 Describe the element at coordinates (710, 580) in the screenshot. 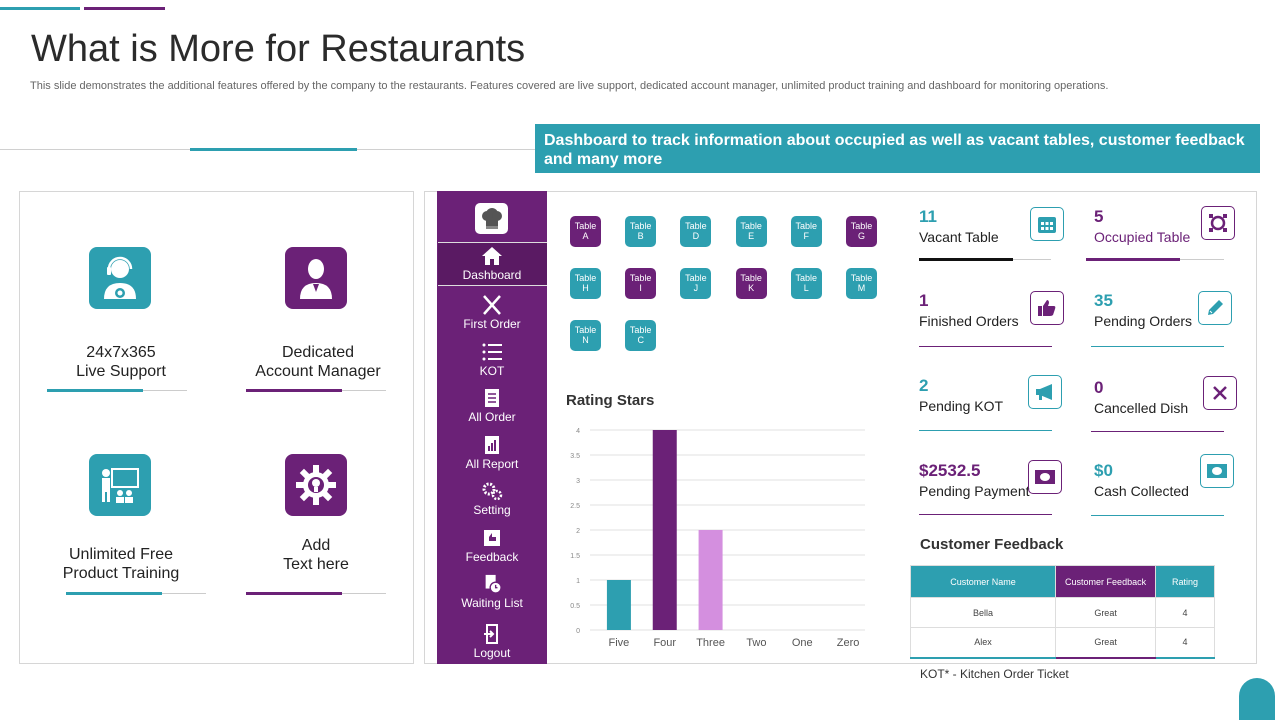

I see `bar-three` at that location.